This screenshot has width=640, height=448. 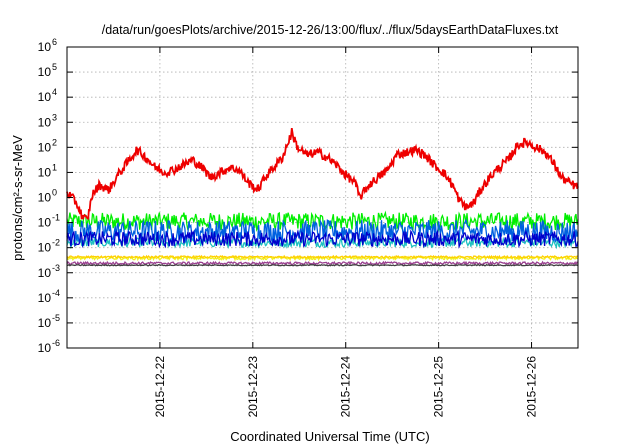 What do you see at coordinates (54, 142) in the screenshot?
I see `y-tick-exponent: 2` at bounding box center [54, 142].